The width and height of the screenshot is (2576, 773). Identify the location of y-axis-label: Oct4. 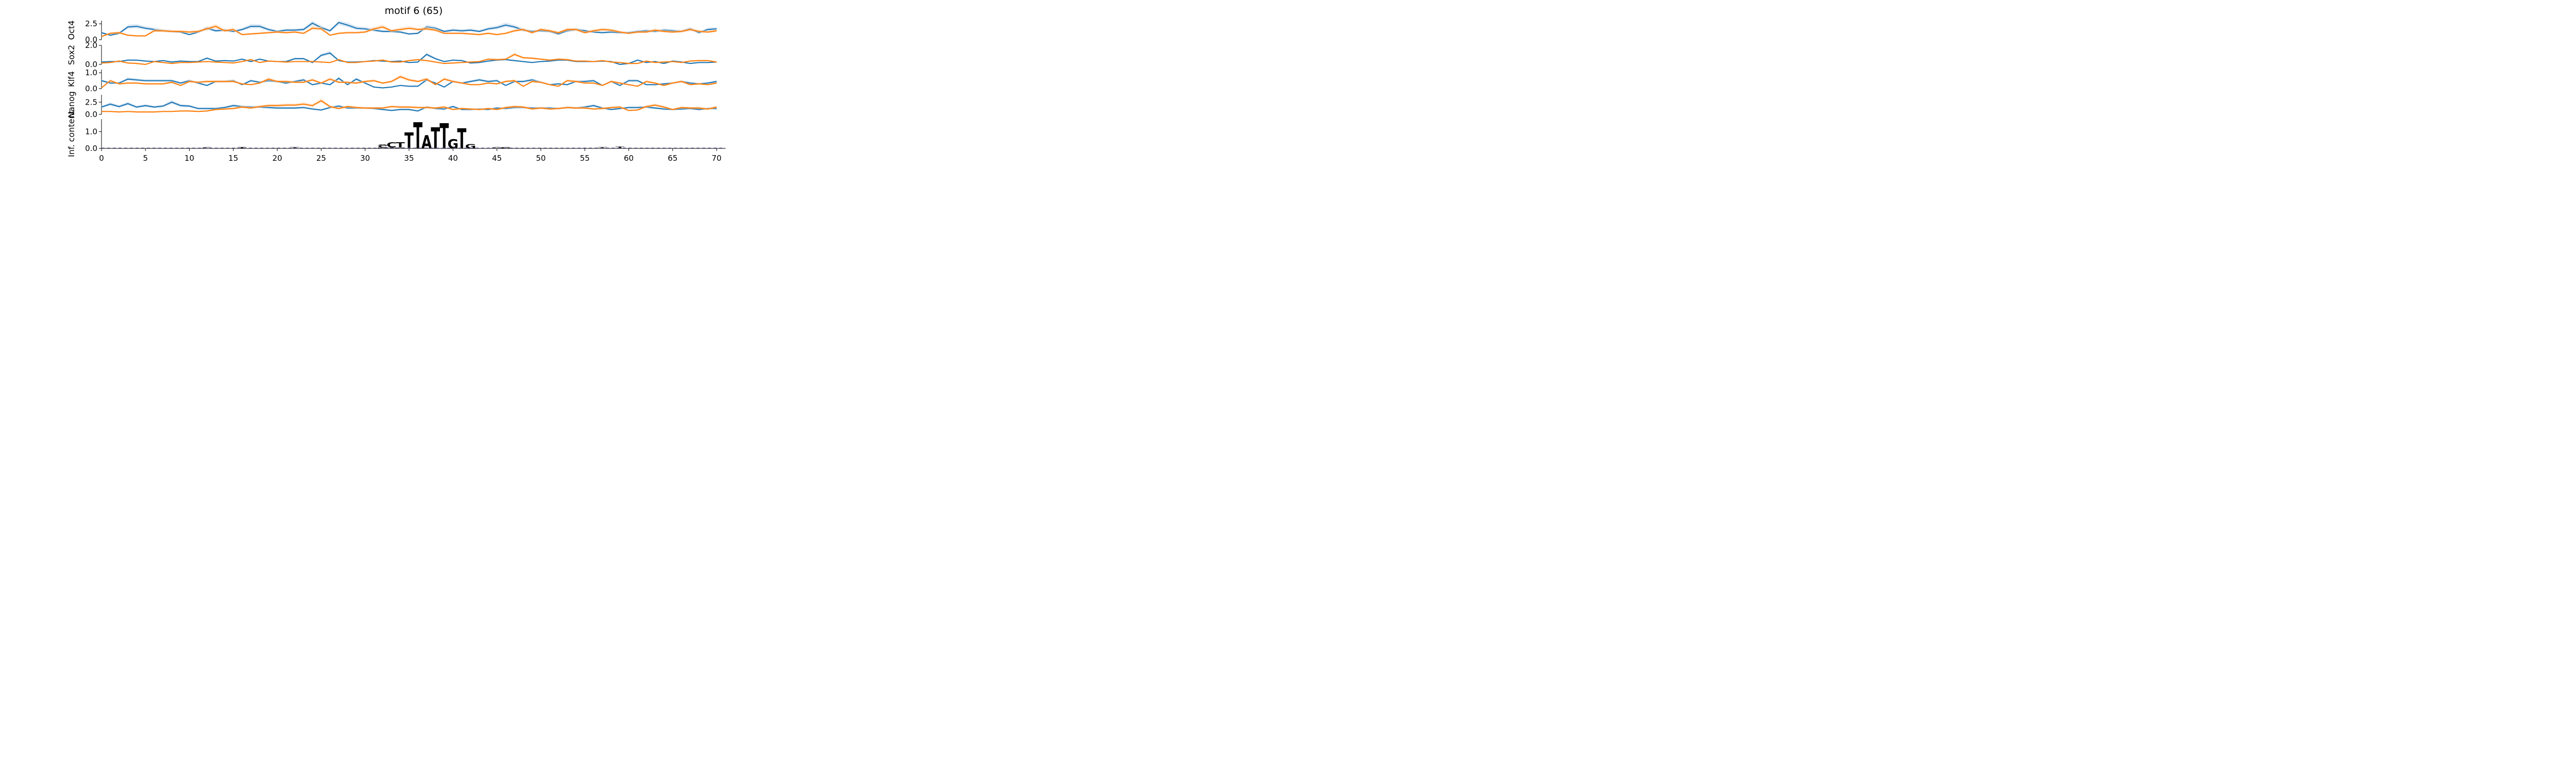
(71, 30).